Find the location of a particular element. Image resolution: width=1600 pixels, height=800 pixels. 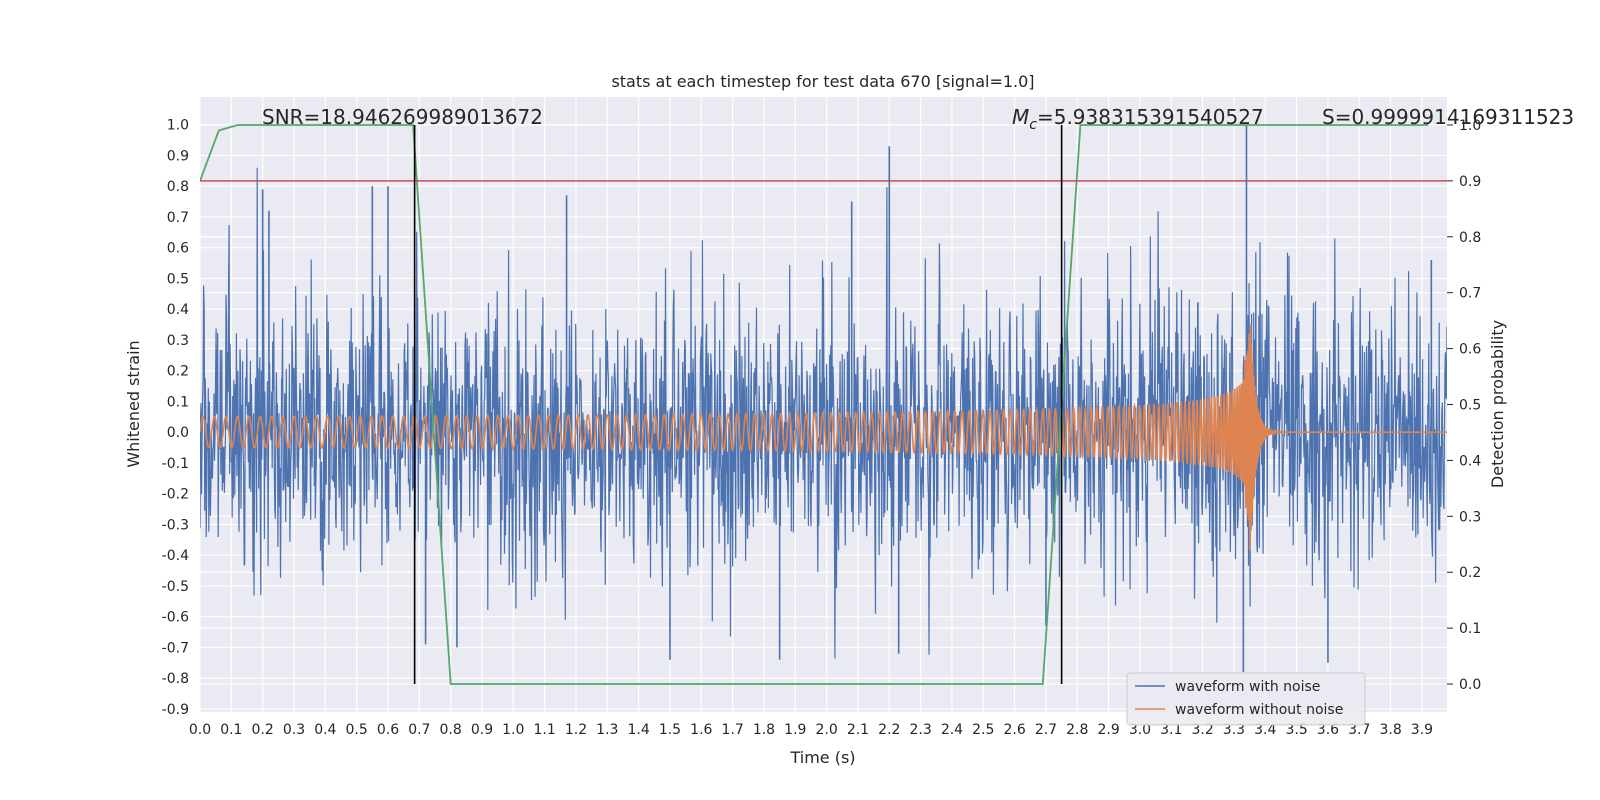

right-y-tick-label: 1.0 is located at coordinates (1470, 126).